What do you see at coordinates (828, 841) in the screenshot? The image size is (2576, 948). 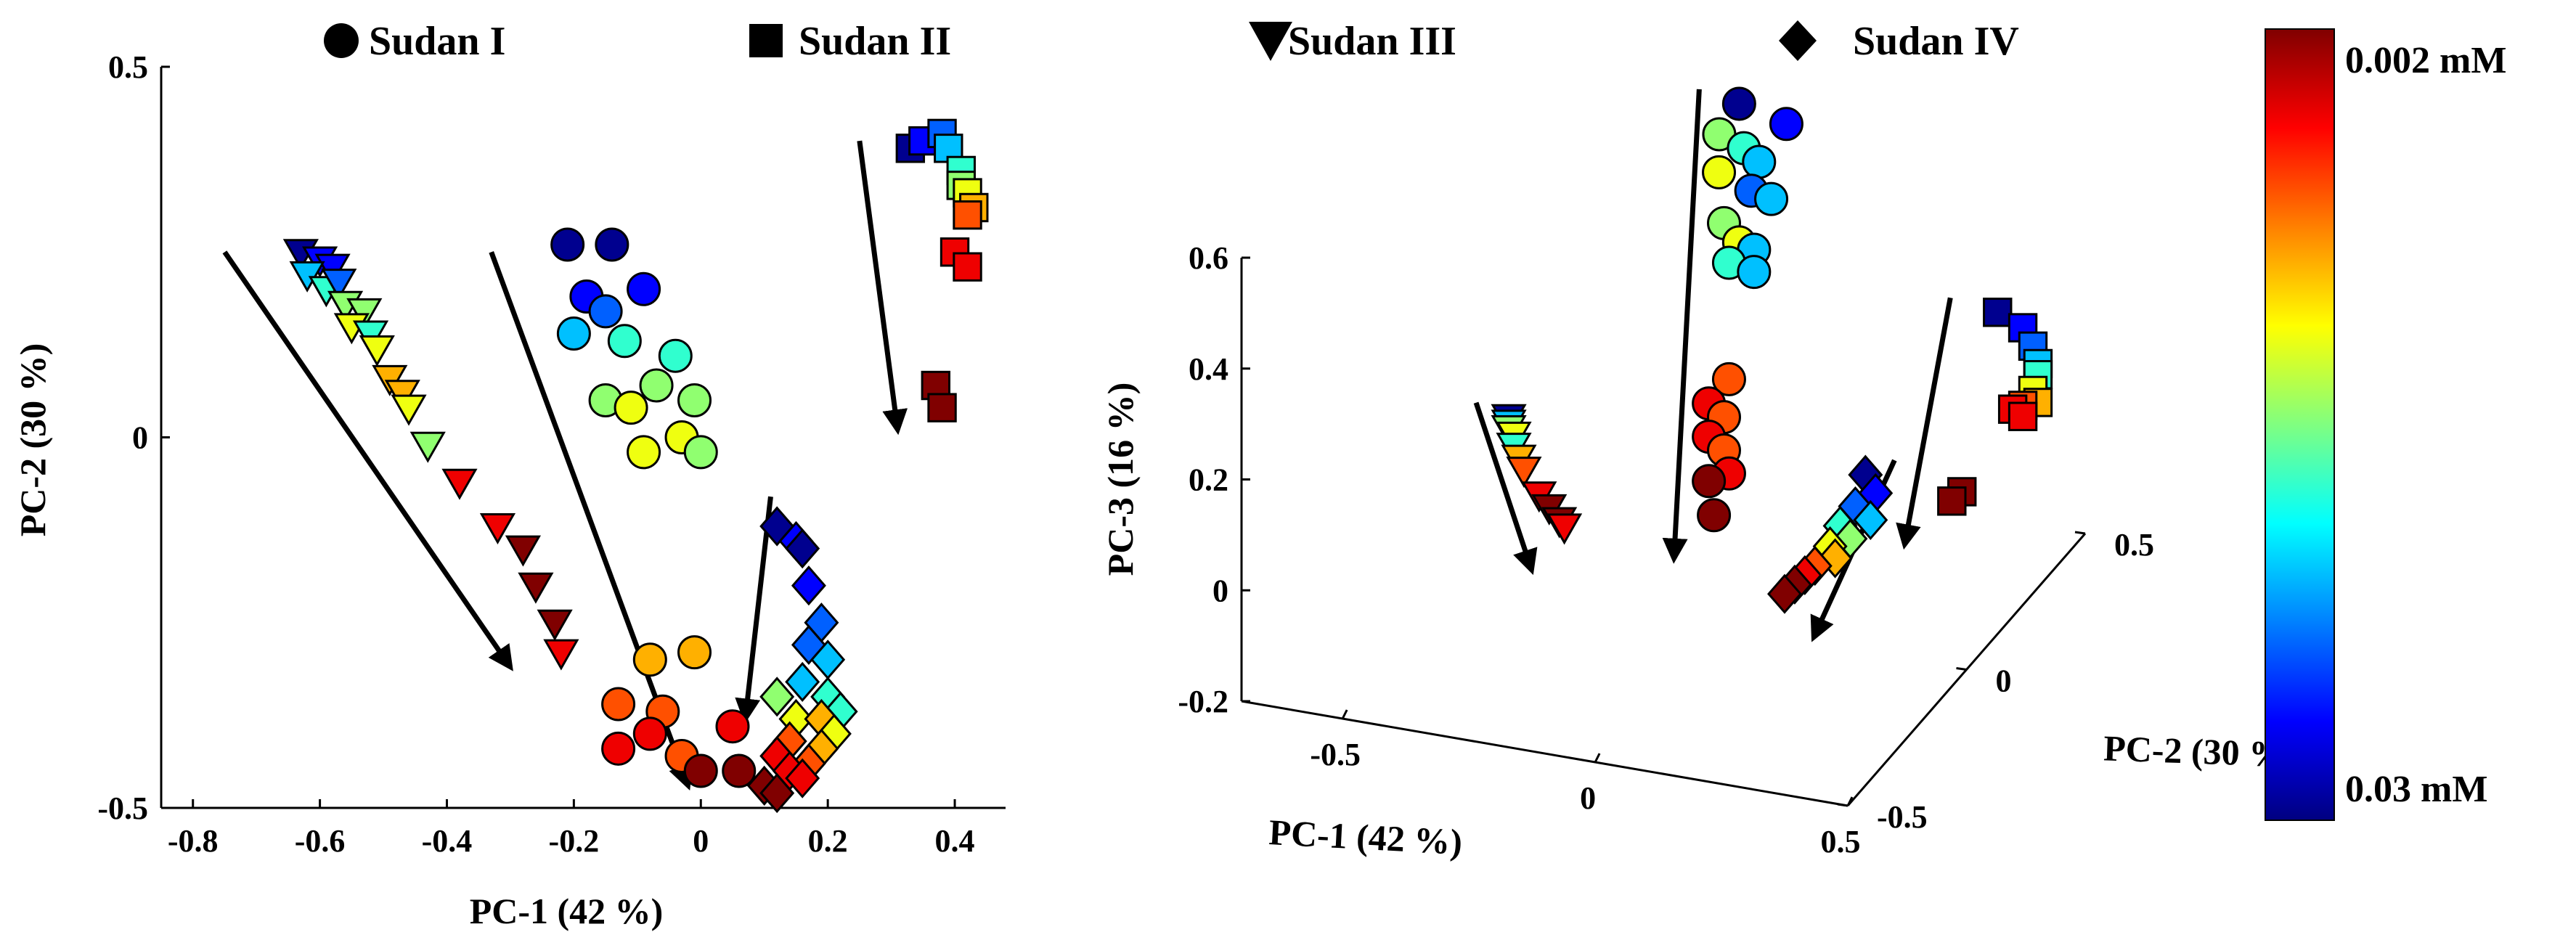 I see `x-tick-label: 0.2` at bounding box center [828, 841].